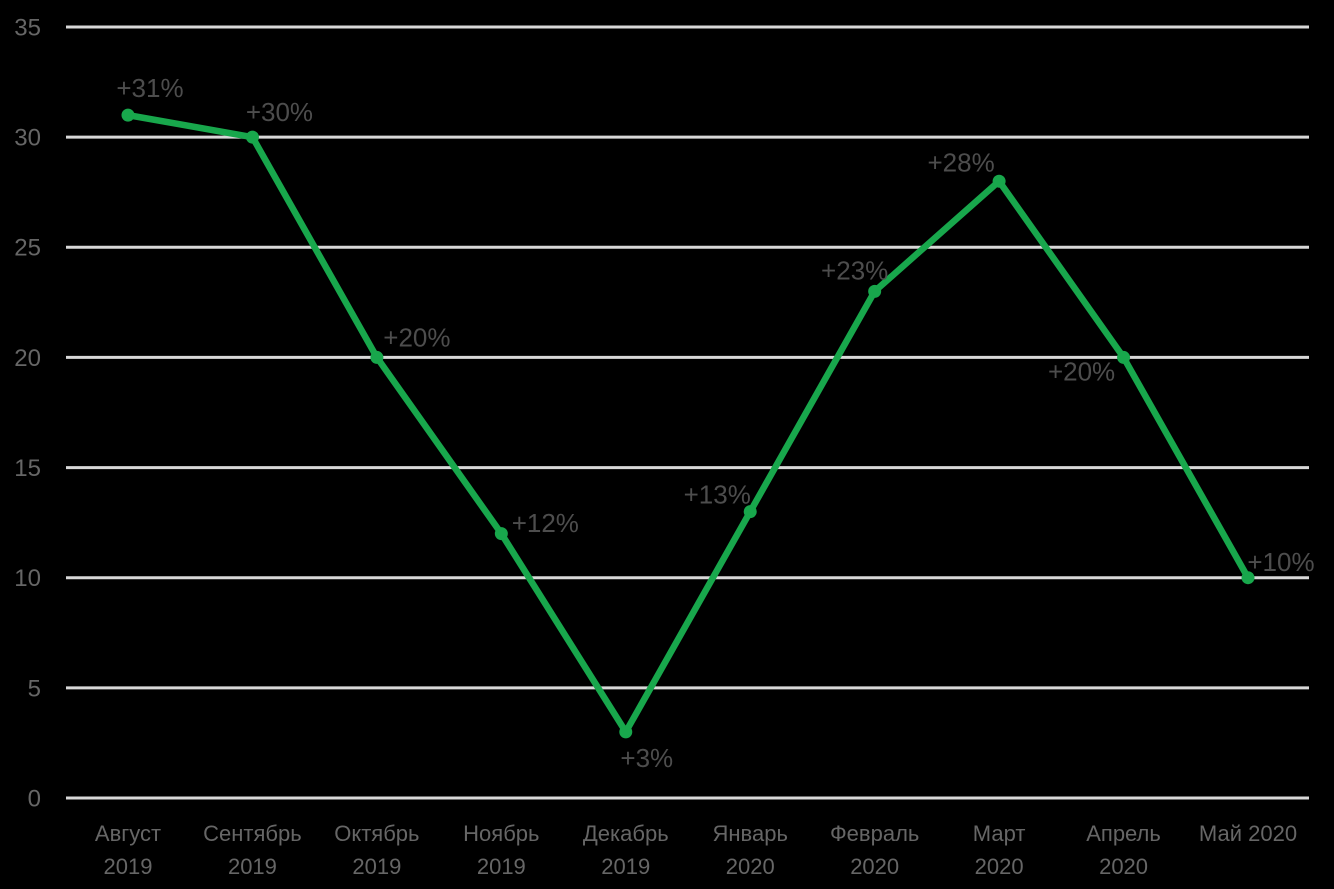 The image size is (1334, 889). I want to click on x-tick-label: Февраль, so click(874, 833).